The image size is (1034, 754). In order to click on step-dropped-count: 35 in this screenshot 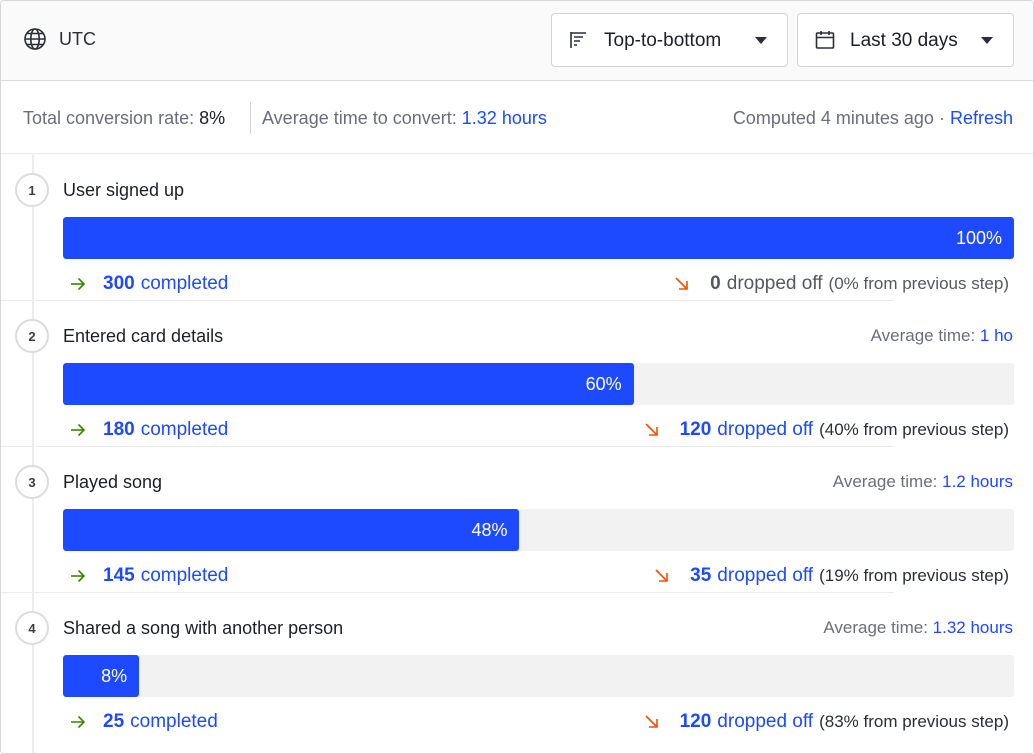, I will do `click(700, 576)`.